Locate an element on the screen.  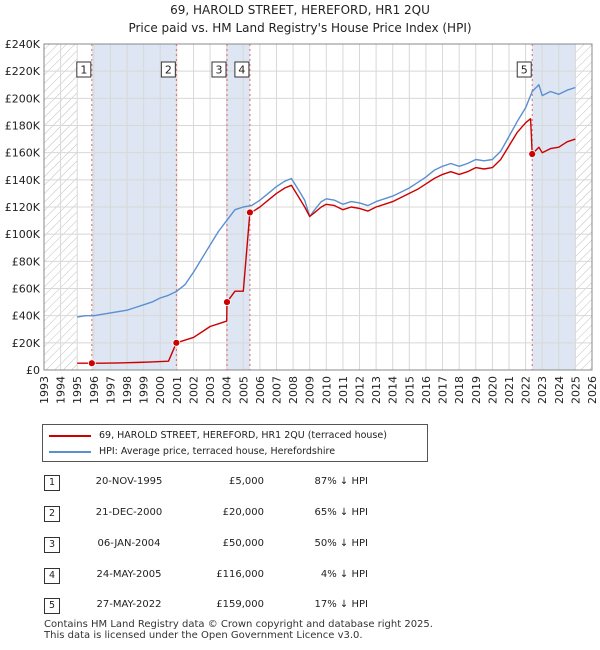
transaction-number: 1 is located at coordinates (52, 483).